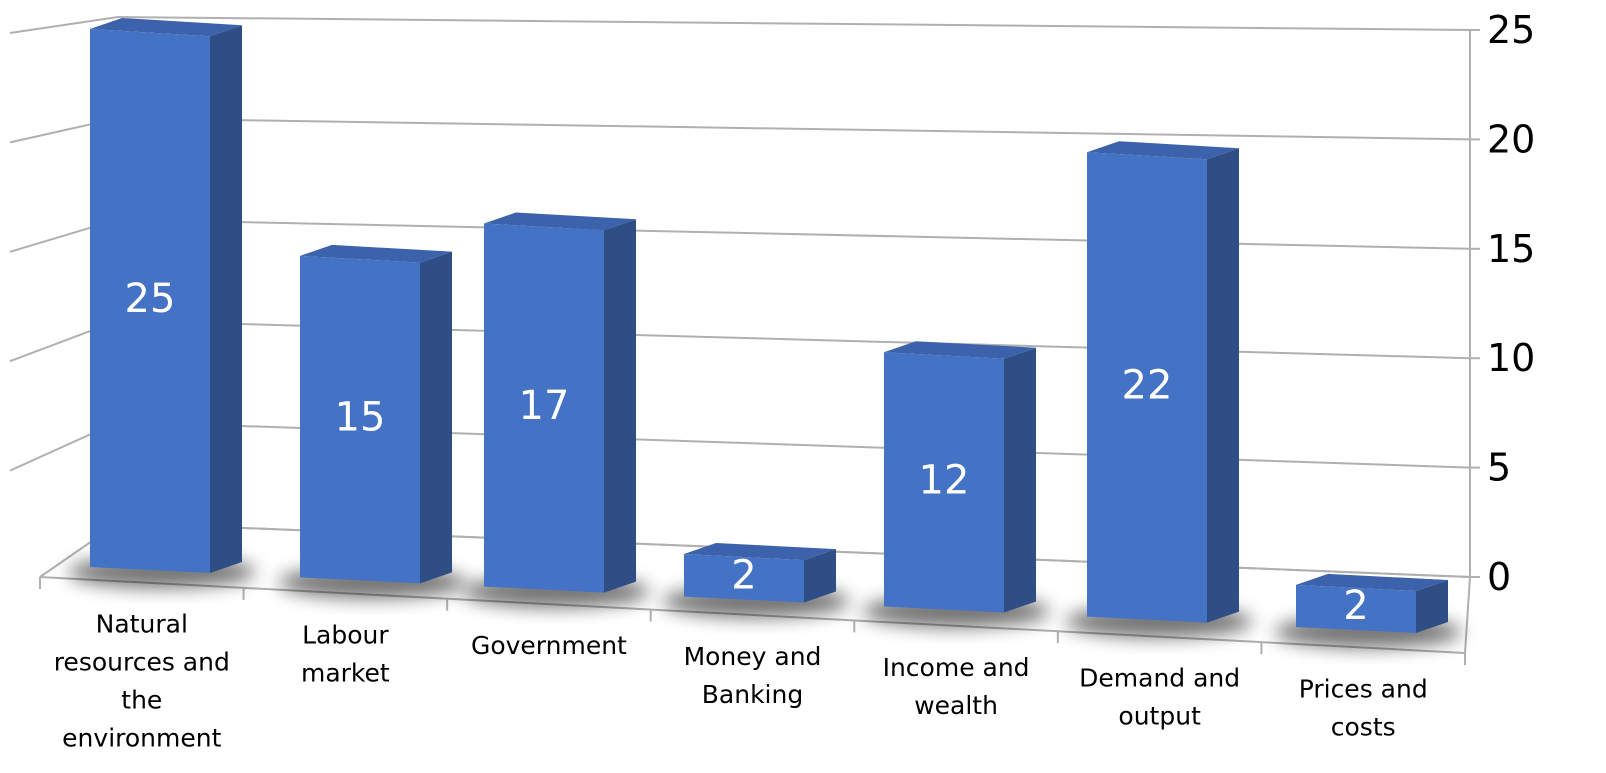  What do you see at coordinates (1499, 577) in the screenshot?
I see `y-tick-label: 0` at bounding box center [1499, 577].